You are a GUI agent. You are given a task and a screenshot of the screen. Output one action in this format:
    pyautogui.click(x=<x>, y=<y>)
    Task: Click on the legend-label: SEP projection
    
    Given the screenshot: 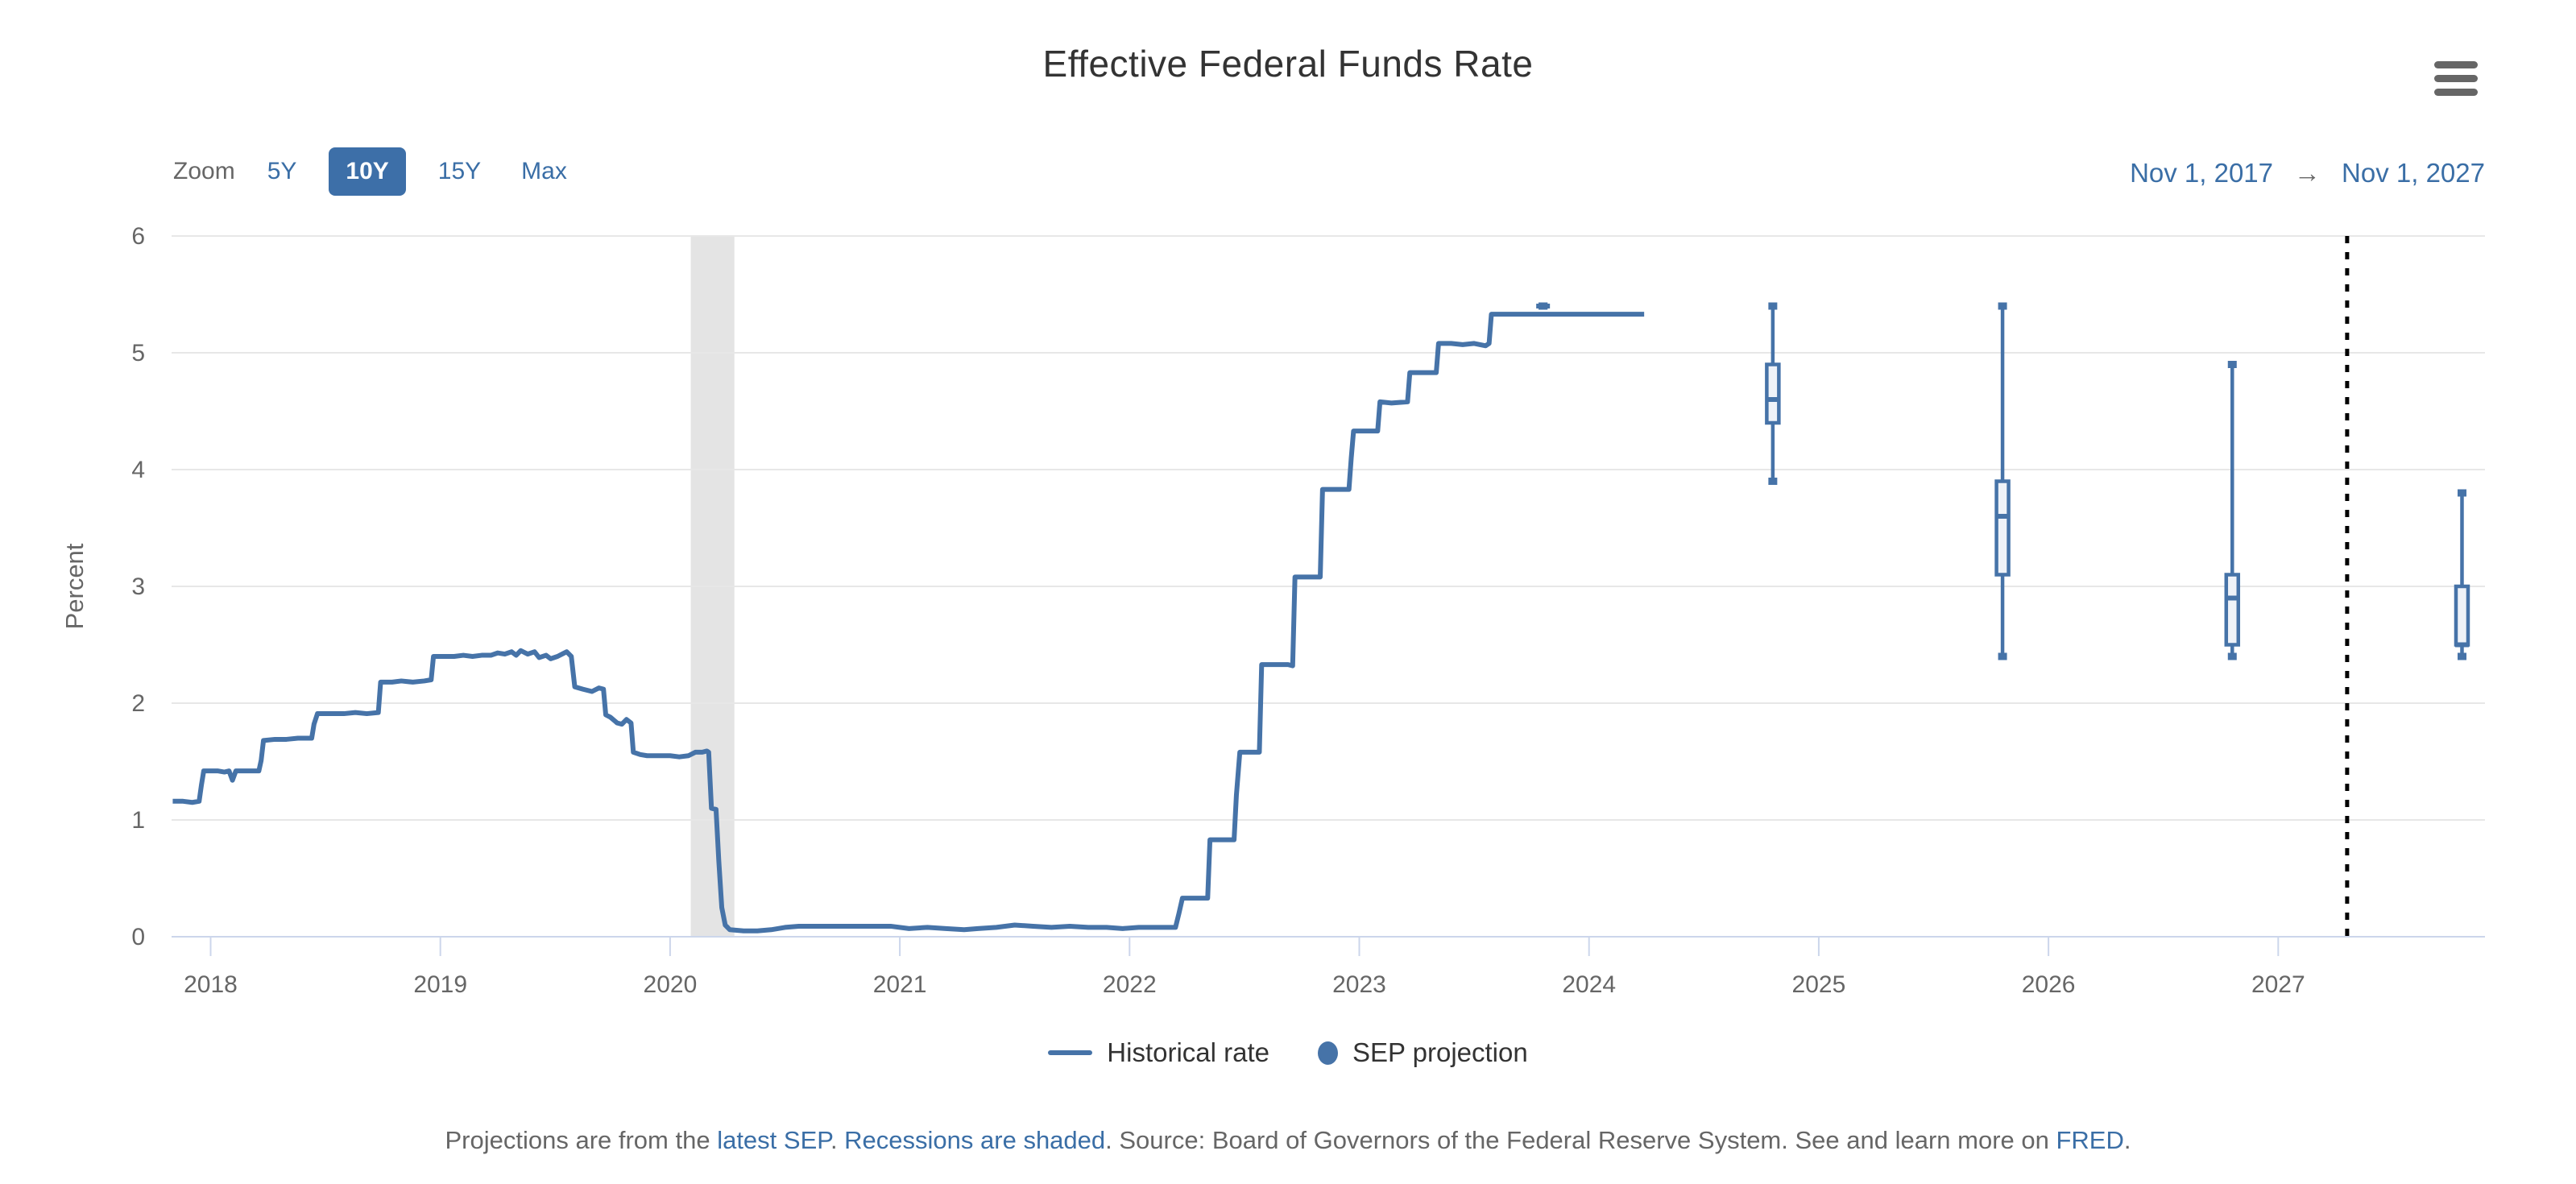 What is the action you would take?
    pyautogui.click(x=1440, y=1052)
    